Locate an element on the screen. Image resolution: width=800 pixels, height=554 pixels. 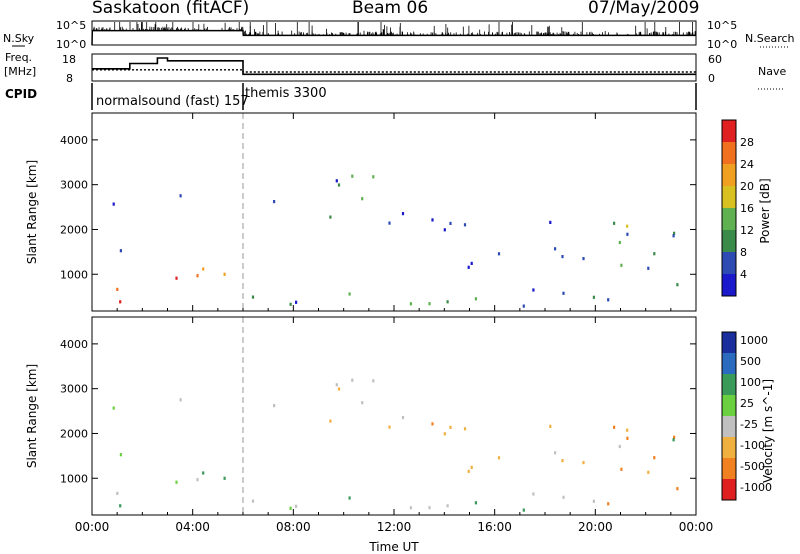
time-tick-label: 00:00 is located at coordinates (92, 527).